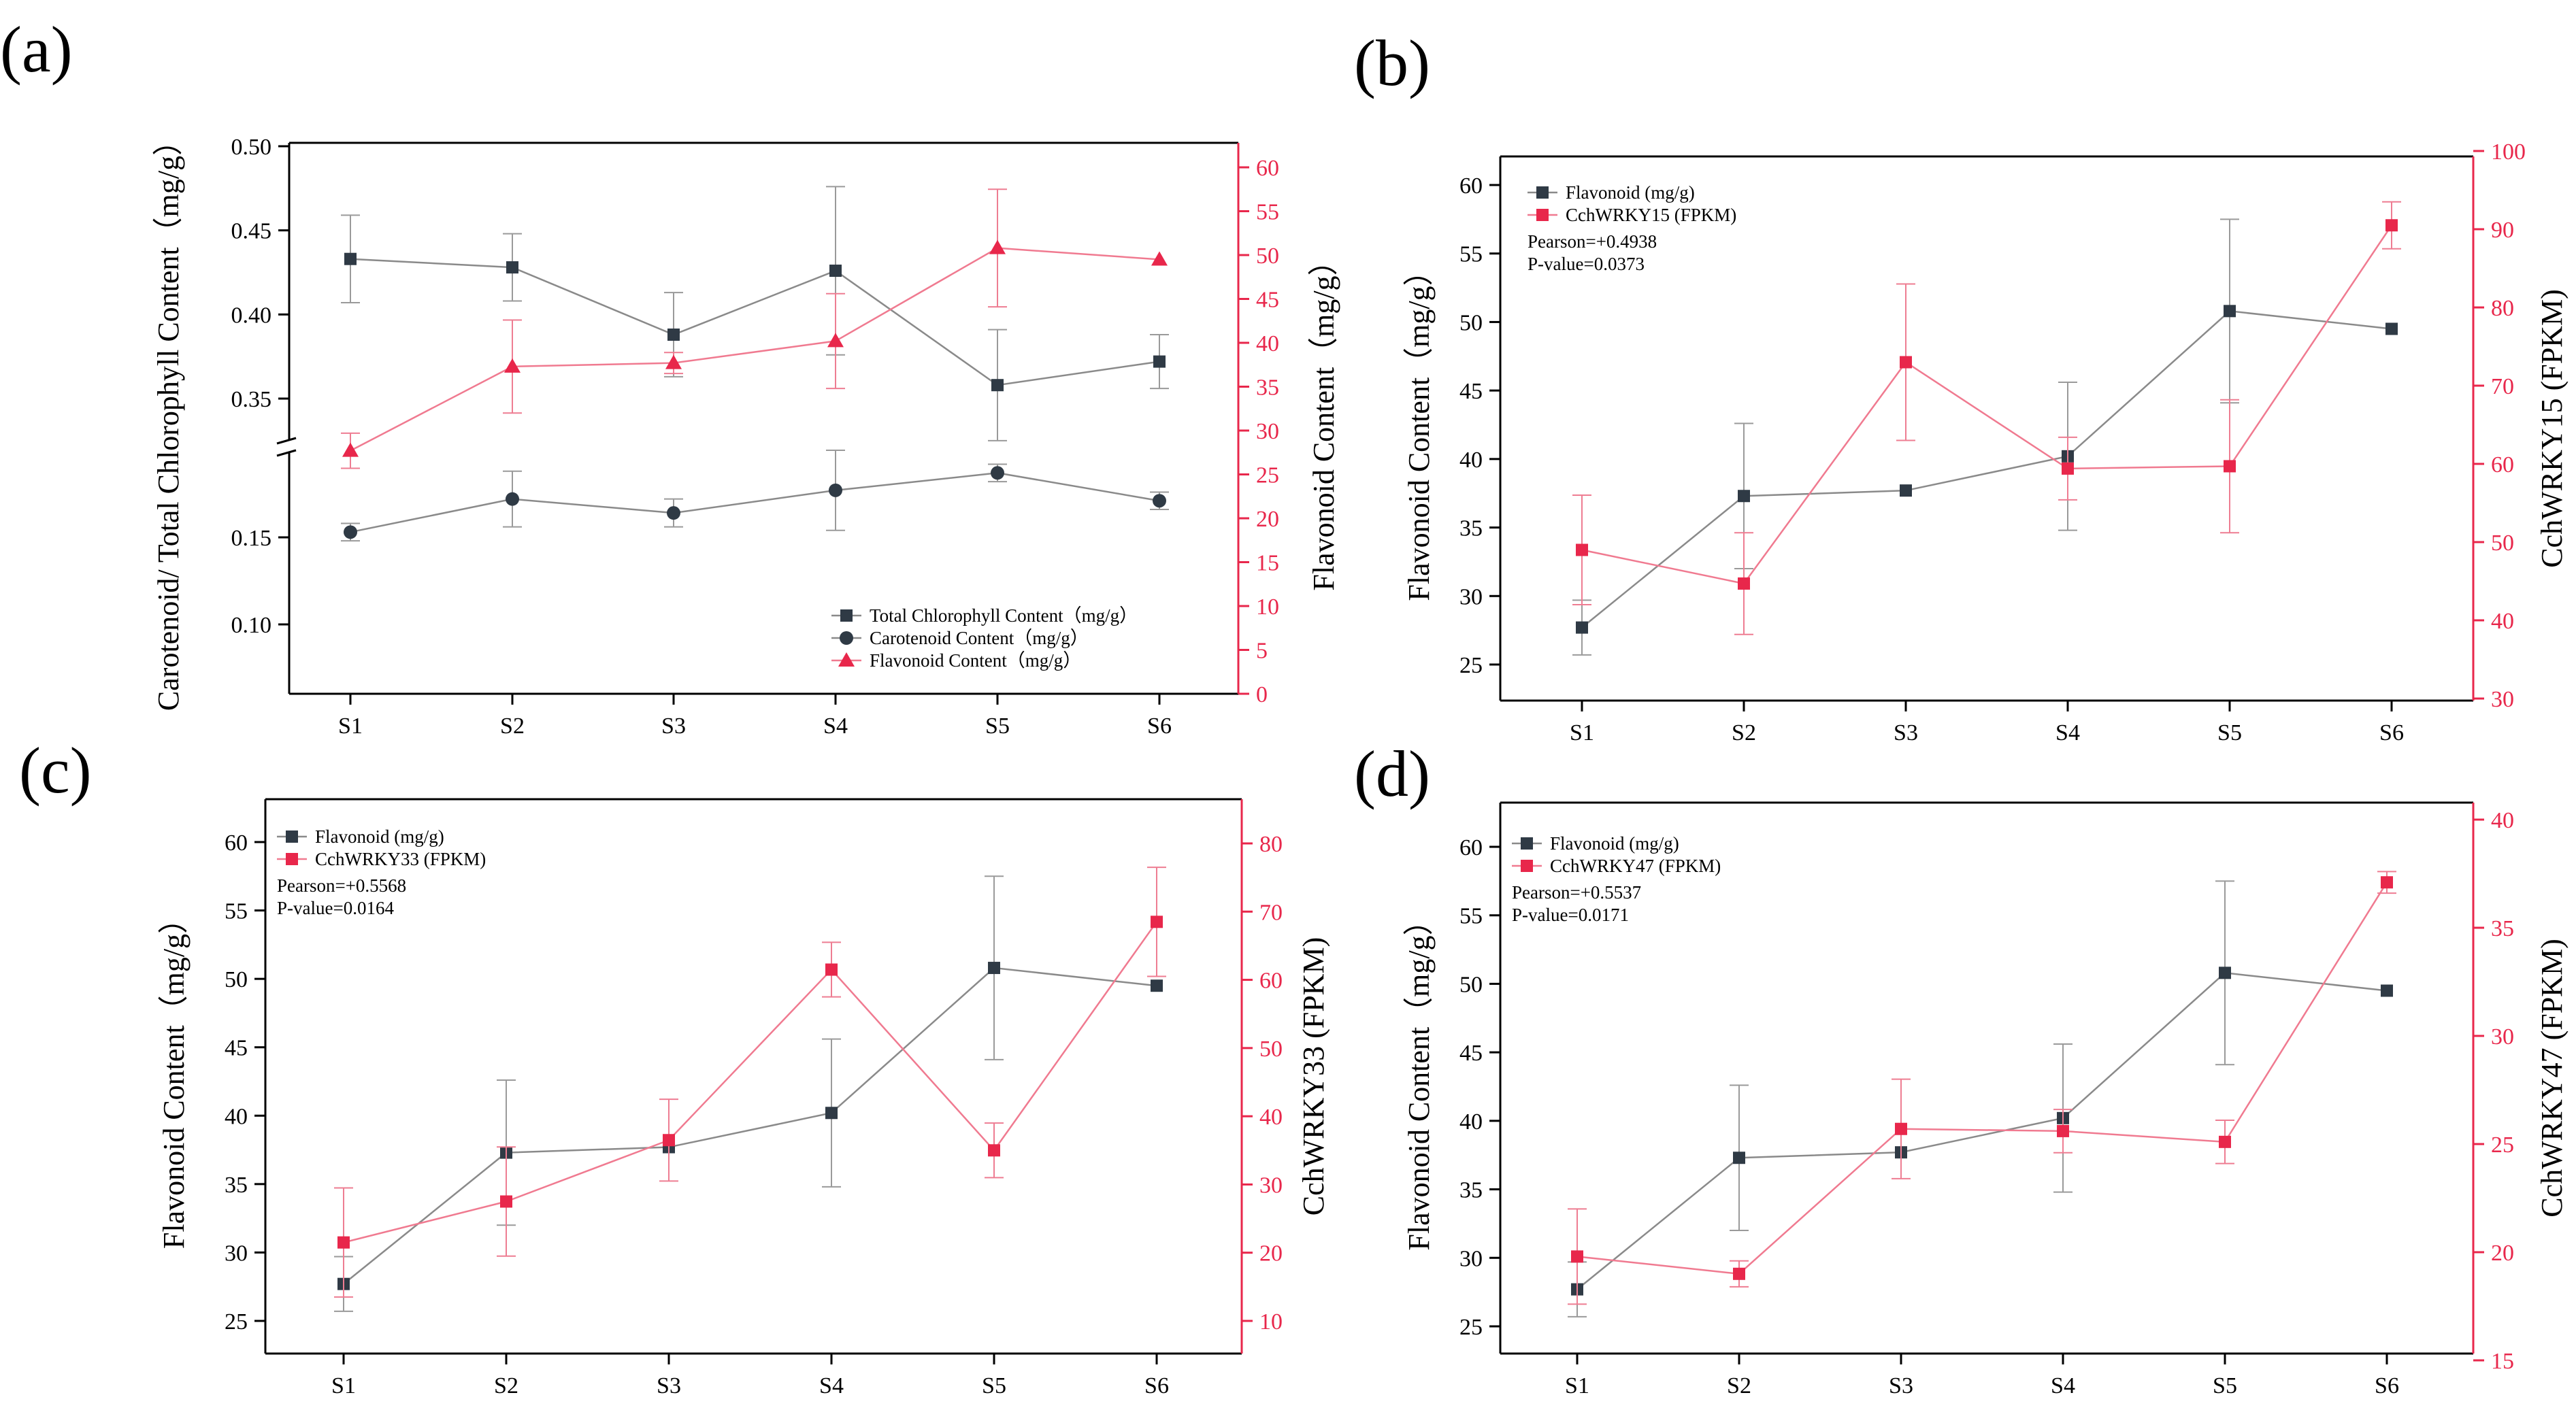  Describe the element at coordinates (174, 1076) in the screenshot. I see `y-axis-left-title: Flavonoid Content（mg/g）` at that location.